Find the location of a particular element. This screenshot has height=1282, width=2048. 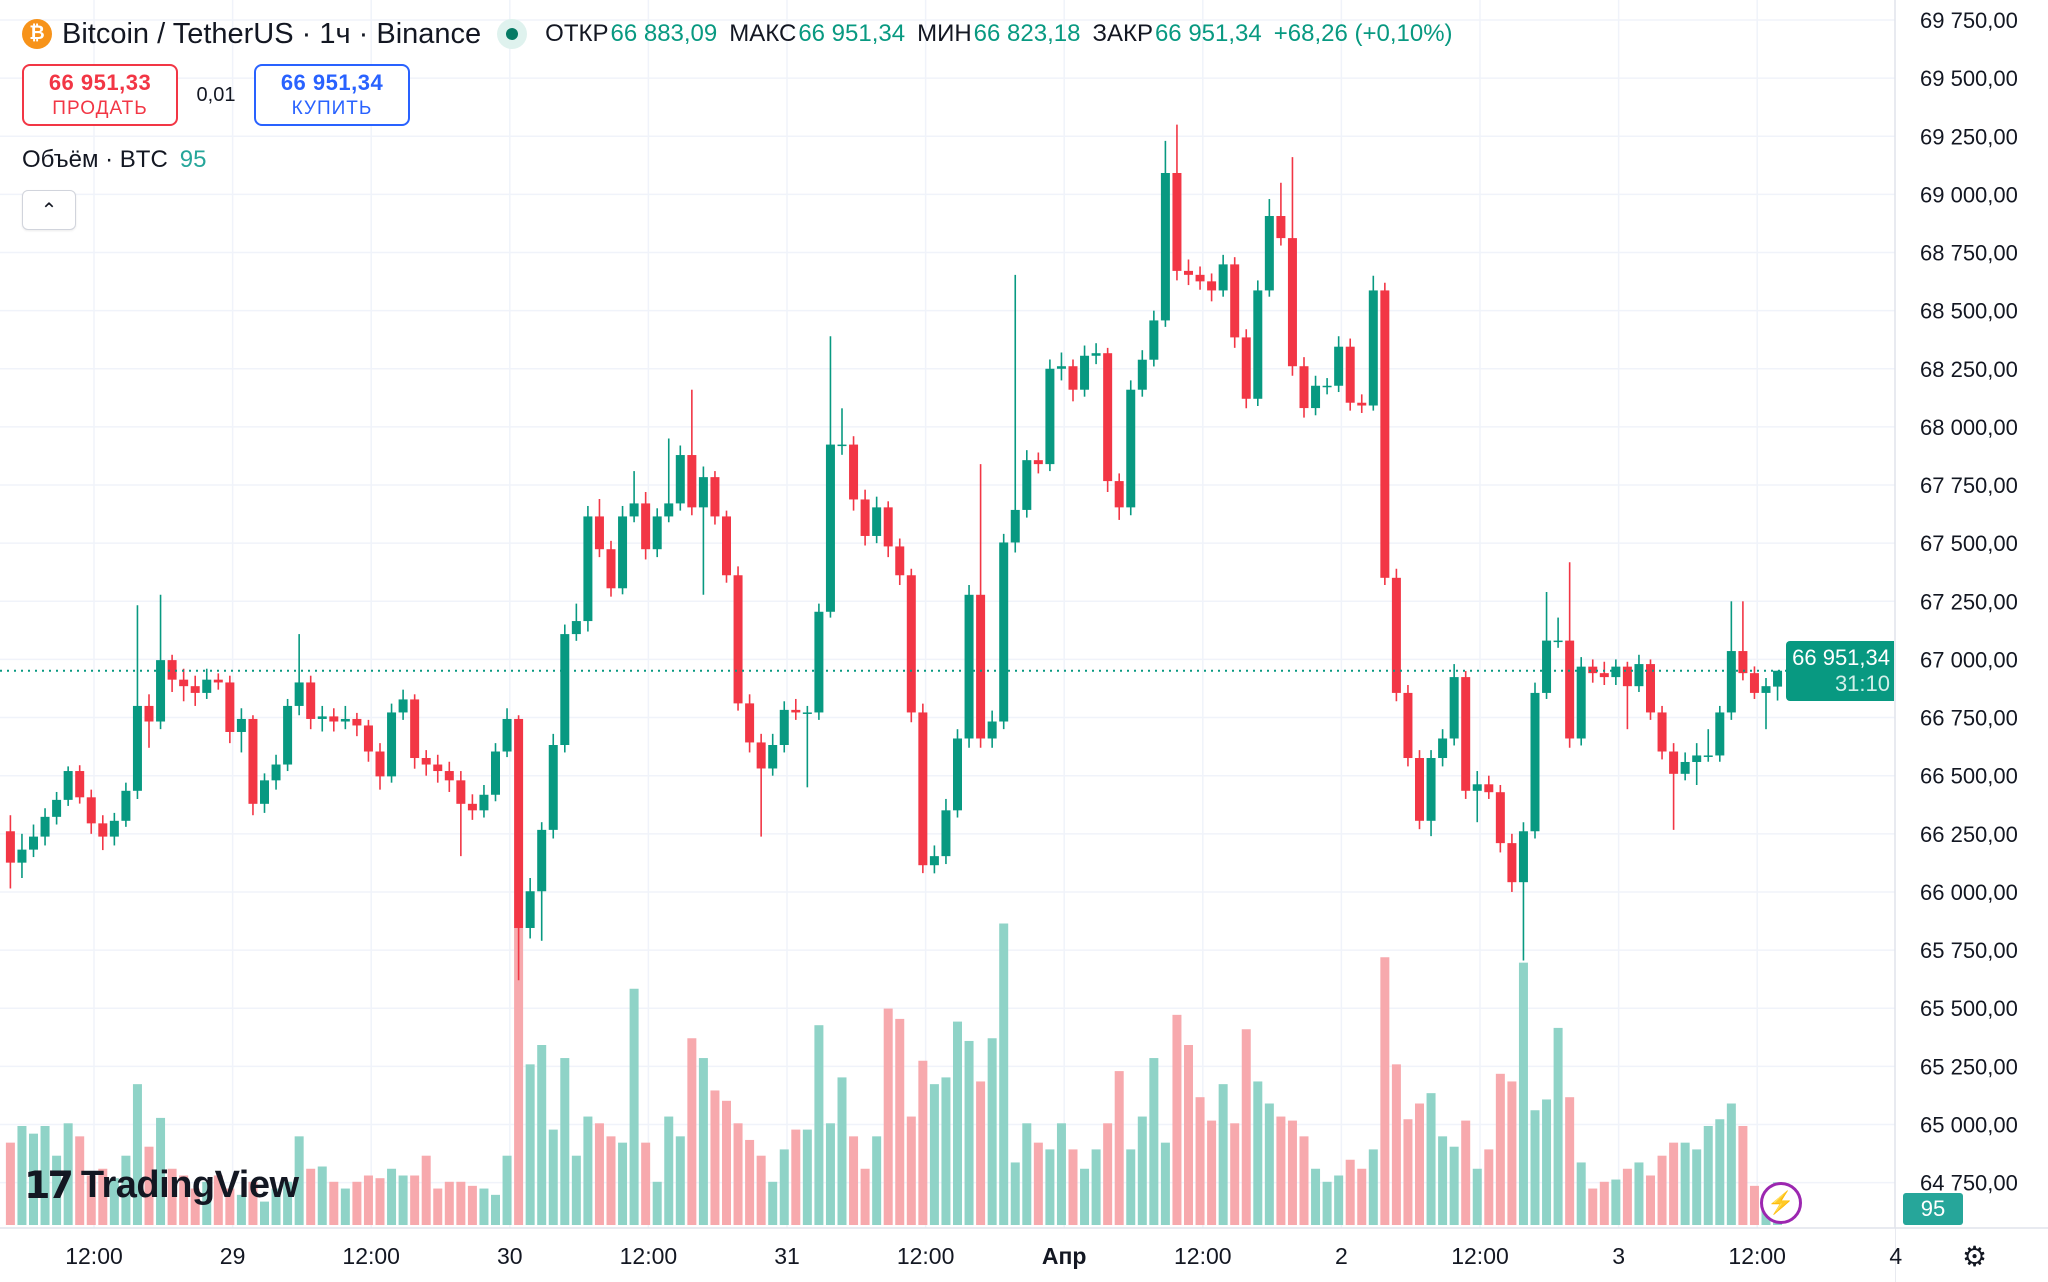

lightning-icon: ⚡ is located at coordinates (1781, 1203).